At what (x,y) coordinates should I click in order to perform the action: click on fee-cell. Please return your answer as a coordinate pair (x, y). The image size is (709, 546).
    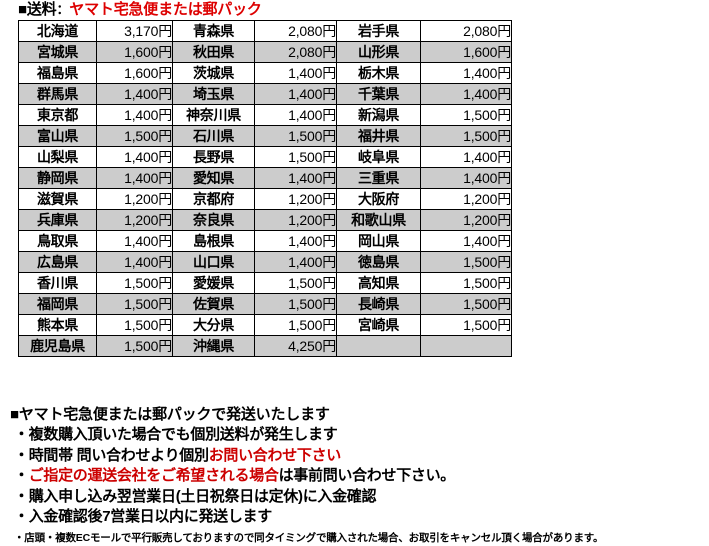
    Looking at the image, I should click on (466, 346).